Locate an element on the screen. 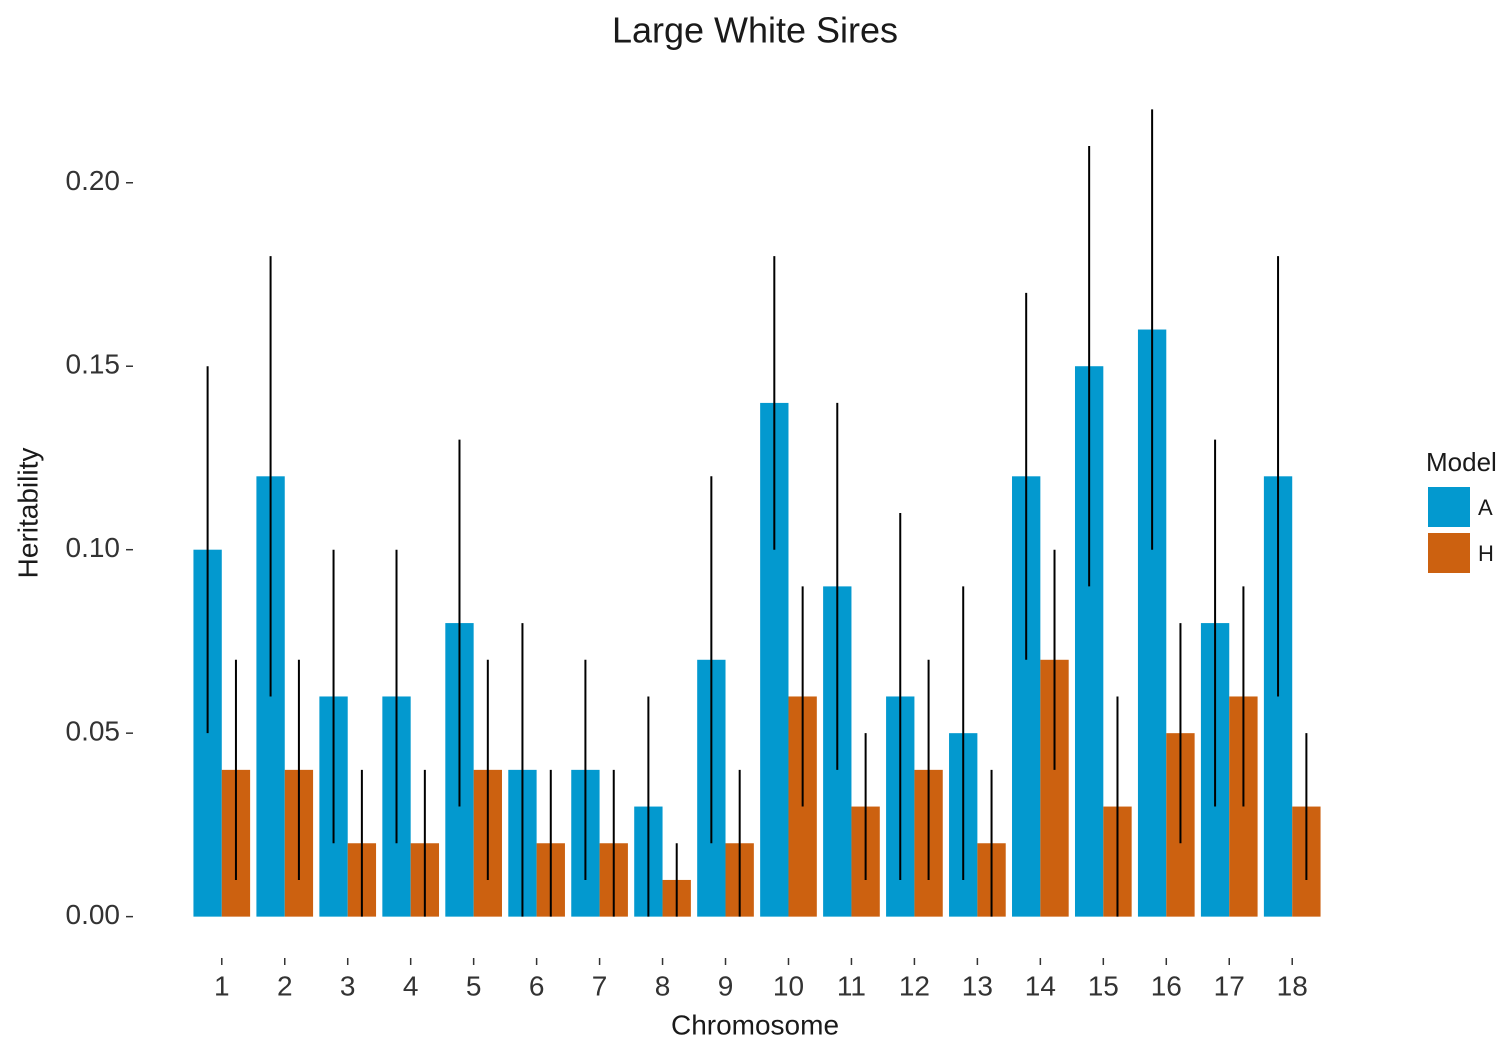  x-tick-label: 3 is located at coordinates (348, 985).